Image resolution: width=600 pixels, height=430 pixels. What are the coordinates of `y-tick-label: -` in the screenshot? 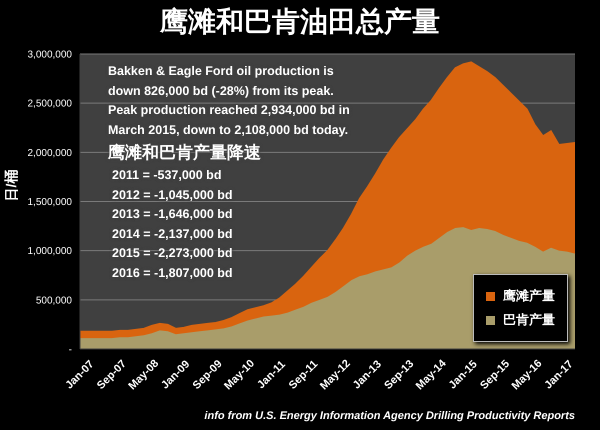 It's located at (70, 350).